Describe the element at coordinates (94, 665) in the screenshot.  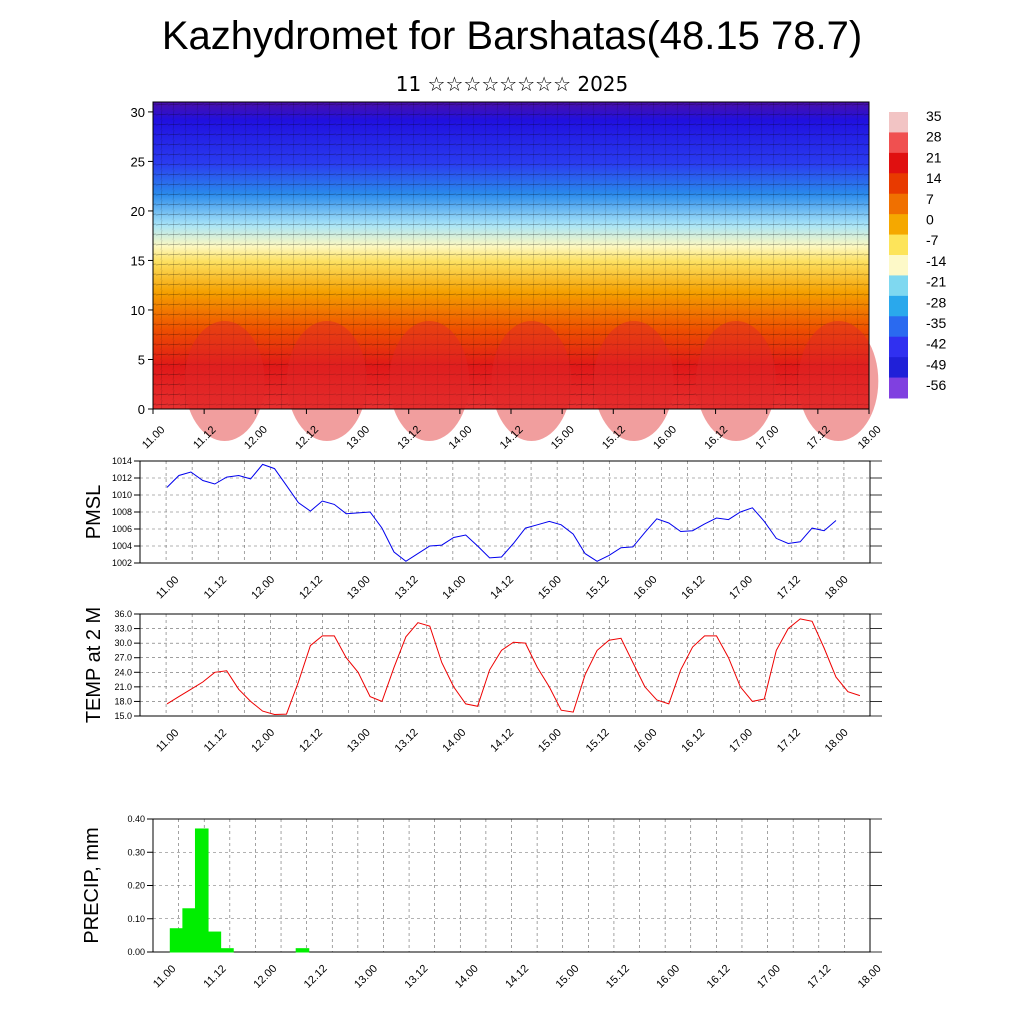
I see `y-axis-label: TEMP at 2 M` at that location.